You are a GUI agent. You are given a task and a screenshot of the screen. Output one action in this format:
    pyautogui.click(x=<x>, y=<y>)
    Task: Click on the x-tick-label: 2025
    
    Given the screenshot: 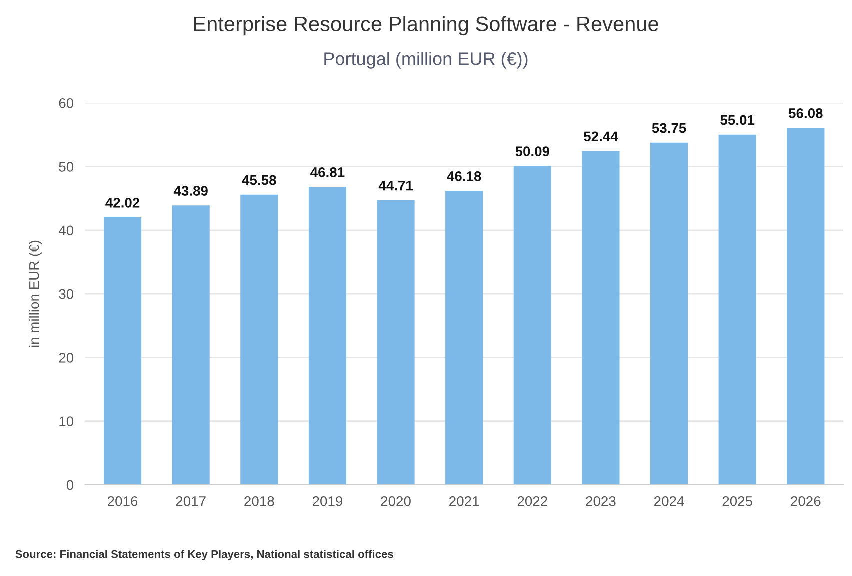 What is the action you would take?
    pyautogui.click(x=737, y=501)
    